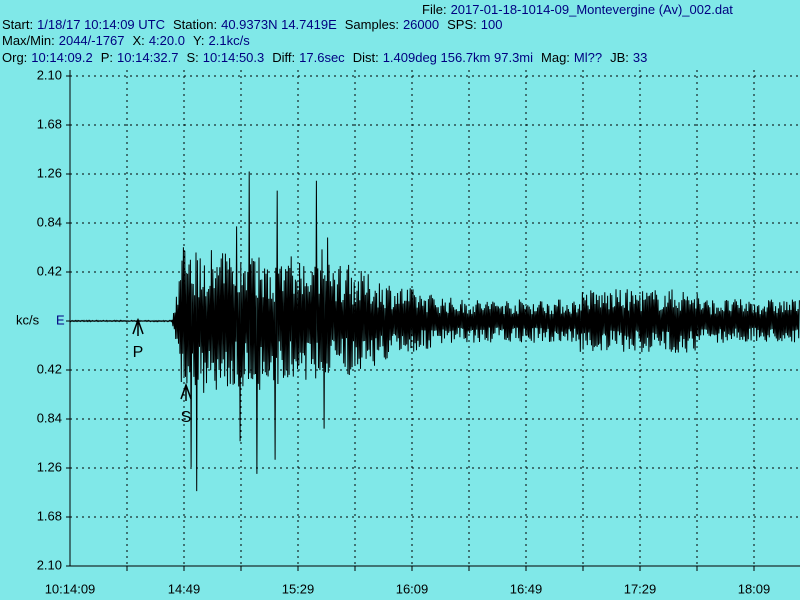 The height and width of the screenshot is (600, 800). Describe the element at coordinates (434, 9) in the screenshot. I see `header-label: File:` at that location.